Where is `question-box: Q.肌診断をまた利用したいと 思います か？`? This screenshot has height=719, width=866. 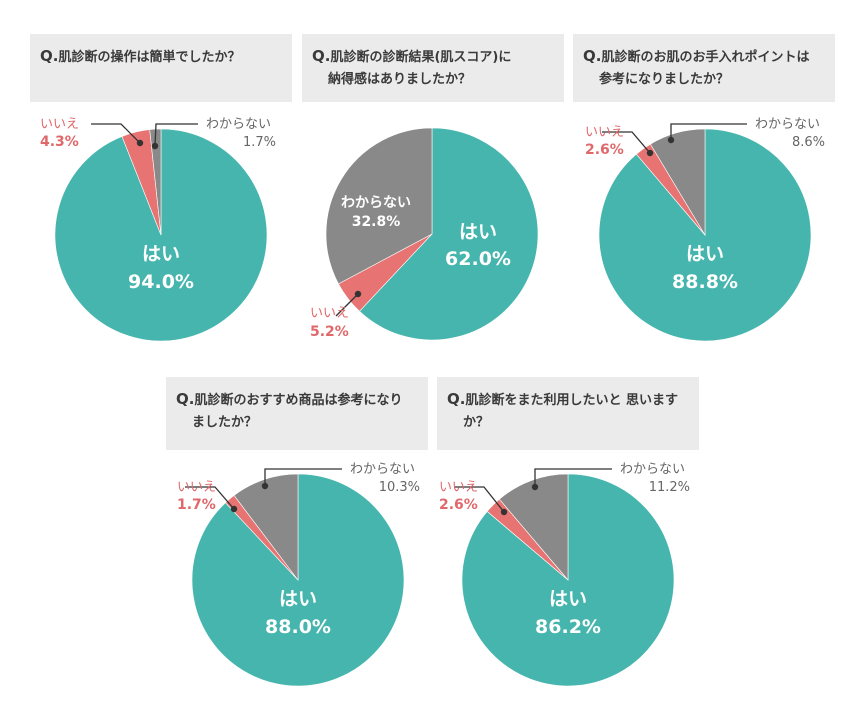 question-box: Q.肌診断をまた利用したいと 思います か？ is located at coordinates (568, 413).